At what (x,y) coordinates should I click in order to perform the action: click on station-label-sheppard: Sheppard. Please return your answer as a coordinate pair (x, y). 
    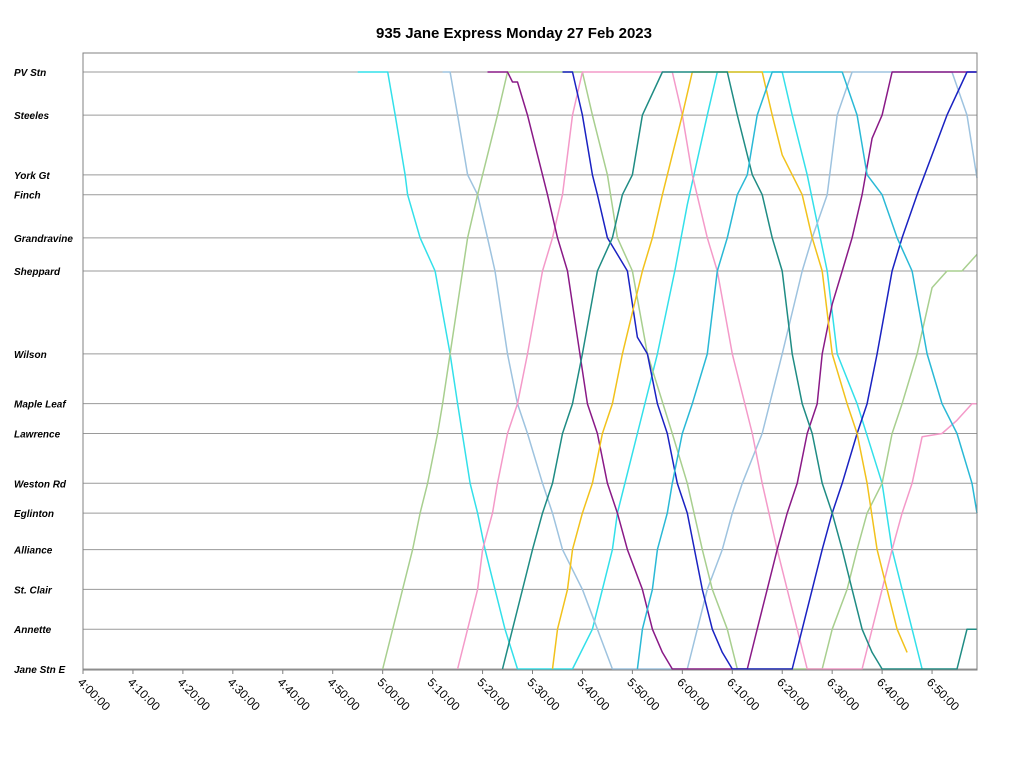
    Looking at the image, I should click on (37, 272).